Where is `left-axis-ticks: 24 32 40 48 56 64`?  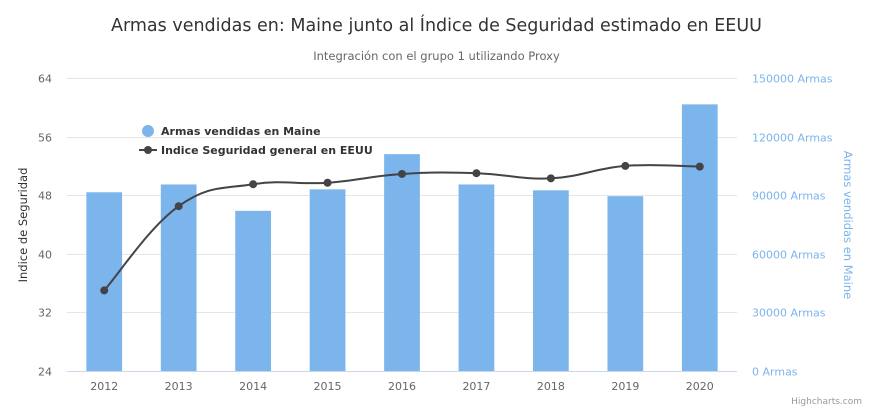
left-axis-ticks: 24 32 40 48 56 64 is located at coordinates (45, 226).